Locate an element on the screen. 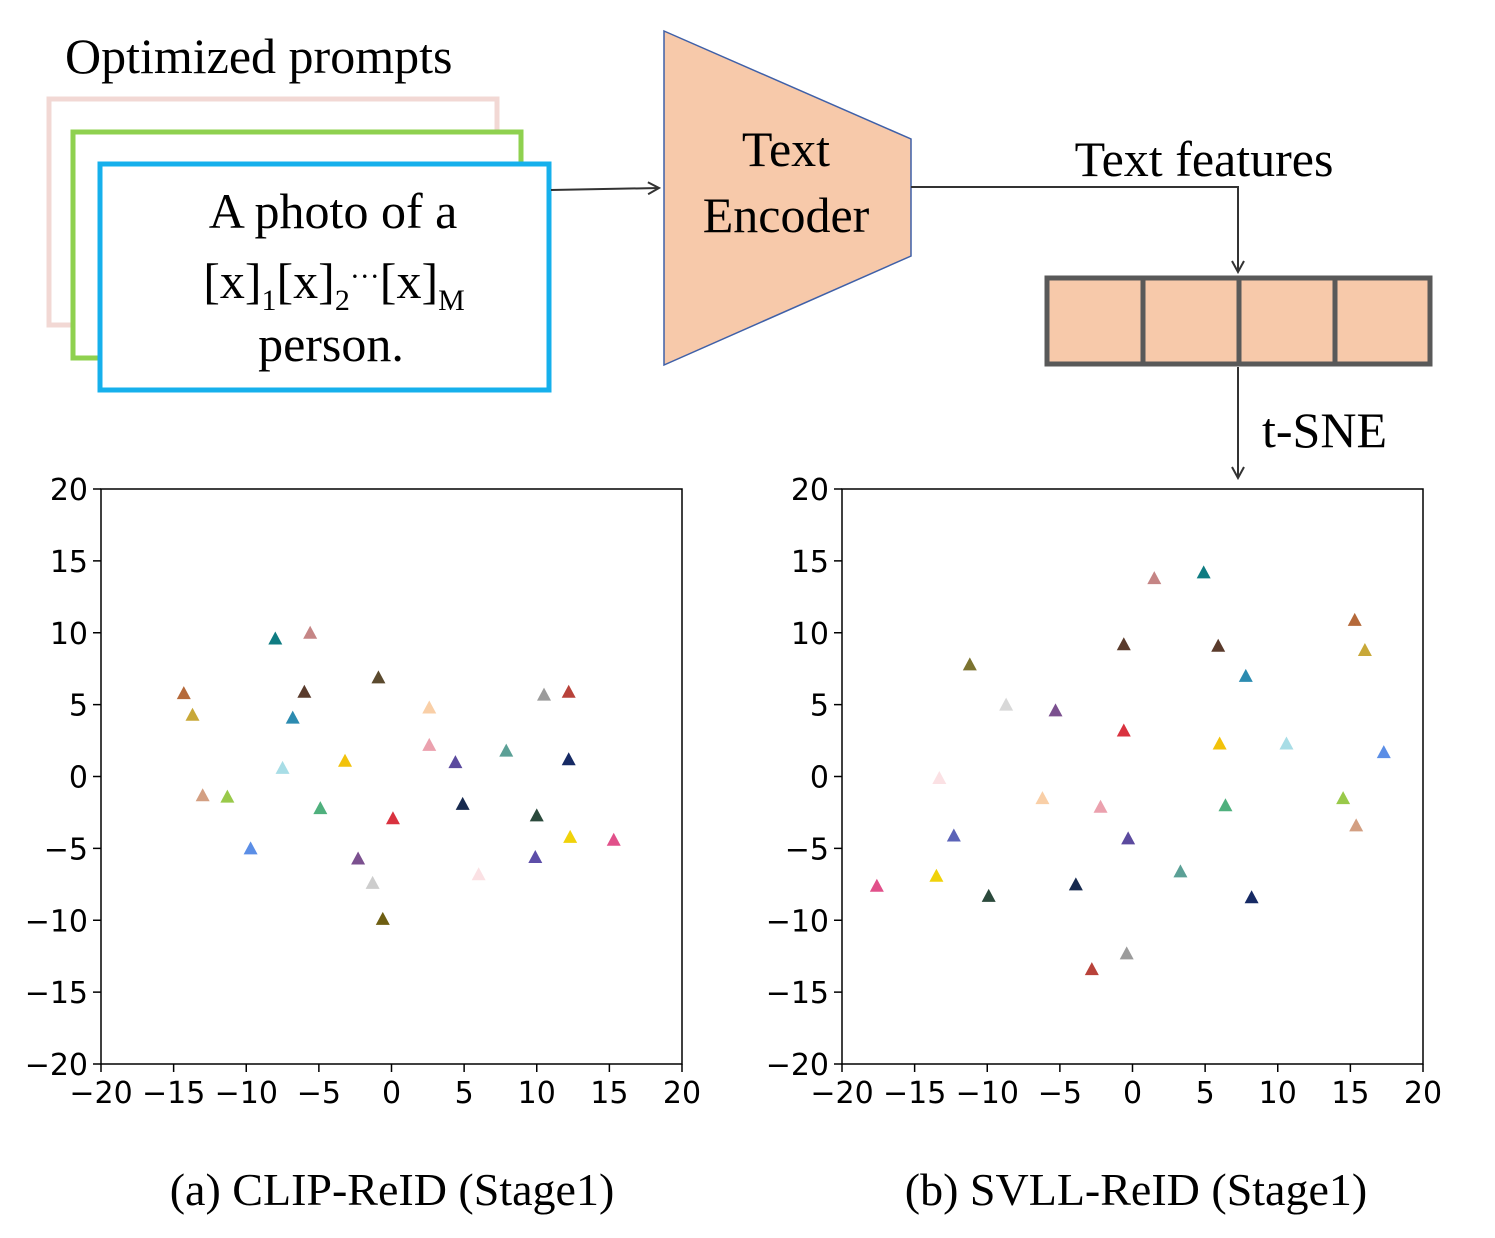 Image resolution: width=1495 pixels, height=1238 pixels. text-encoder-label-1: Text is located at coordinates (786, 149).